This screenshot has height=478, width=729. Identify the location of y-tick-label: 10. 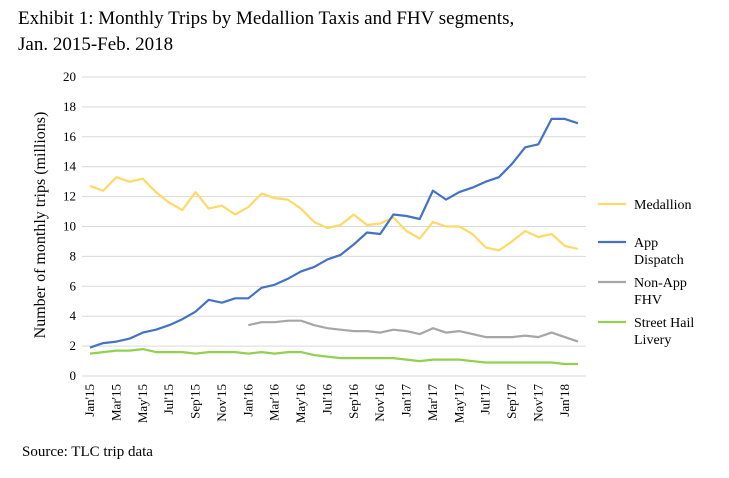
(69, 226).